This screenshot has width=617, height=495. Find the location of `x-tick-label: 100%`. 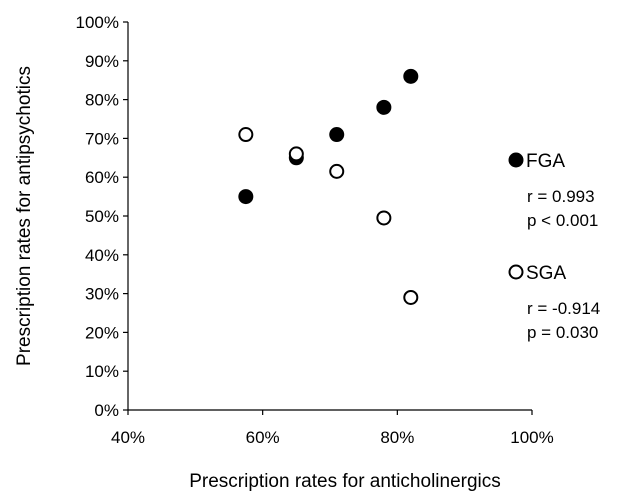

x-tick-label: 100% is located at coordinates (531, 437).